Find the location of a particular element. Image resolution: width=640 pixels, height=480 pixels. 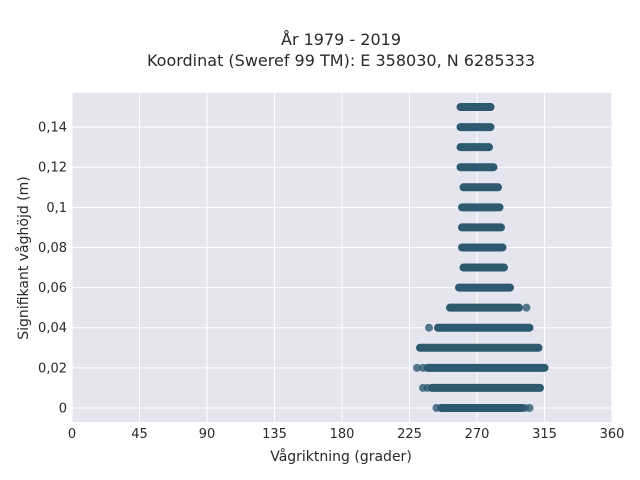

y-tick-label: 0,14 is located at coordinates (52, 128).